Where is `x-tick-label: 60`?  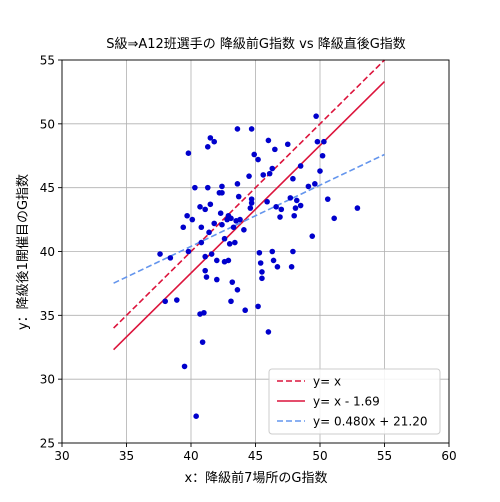 x-tick-label: 60 is located at coordinates (448, 456).